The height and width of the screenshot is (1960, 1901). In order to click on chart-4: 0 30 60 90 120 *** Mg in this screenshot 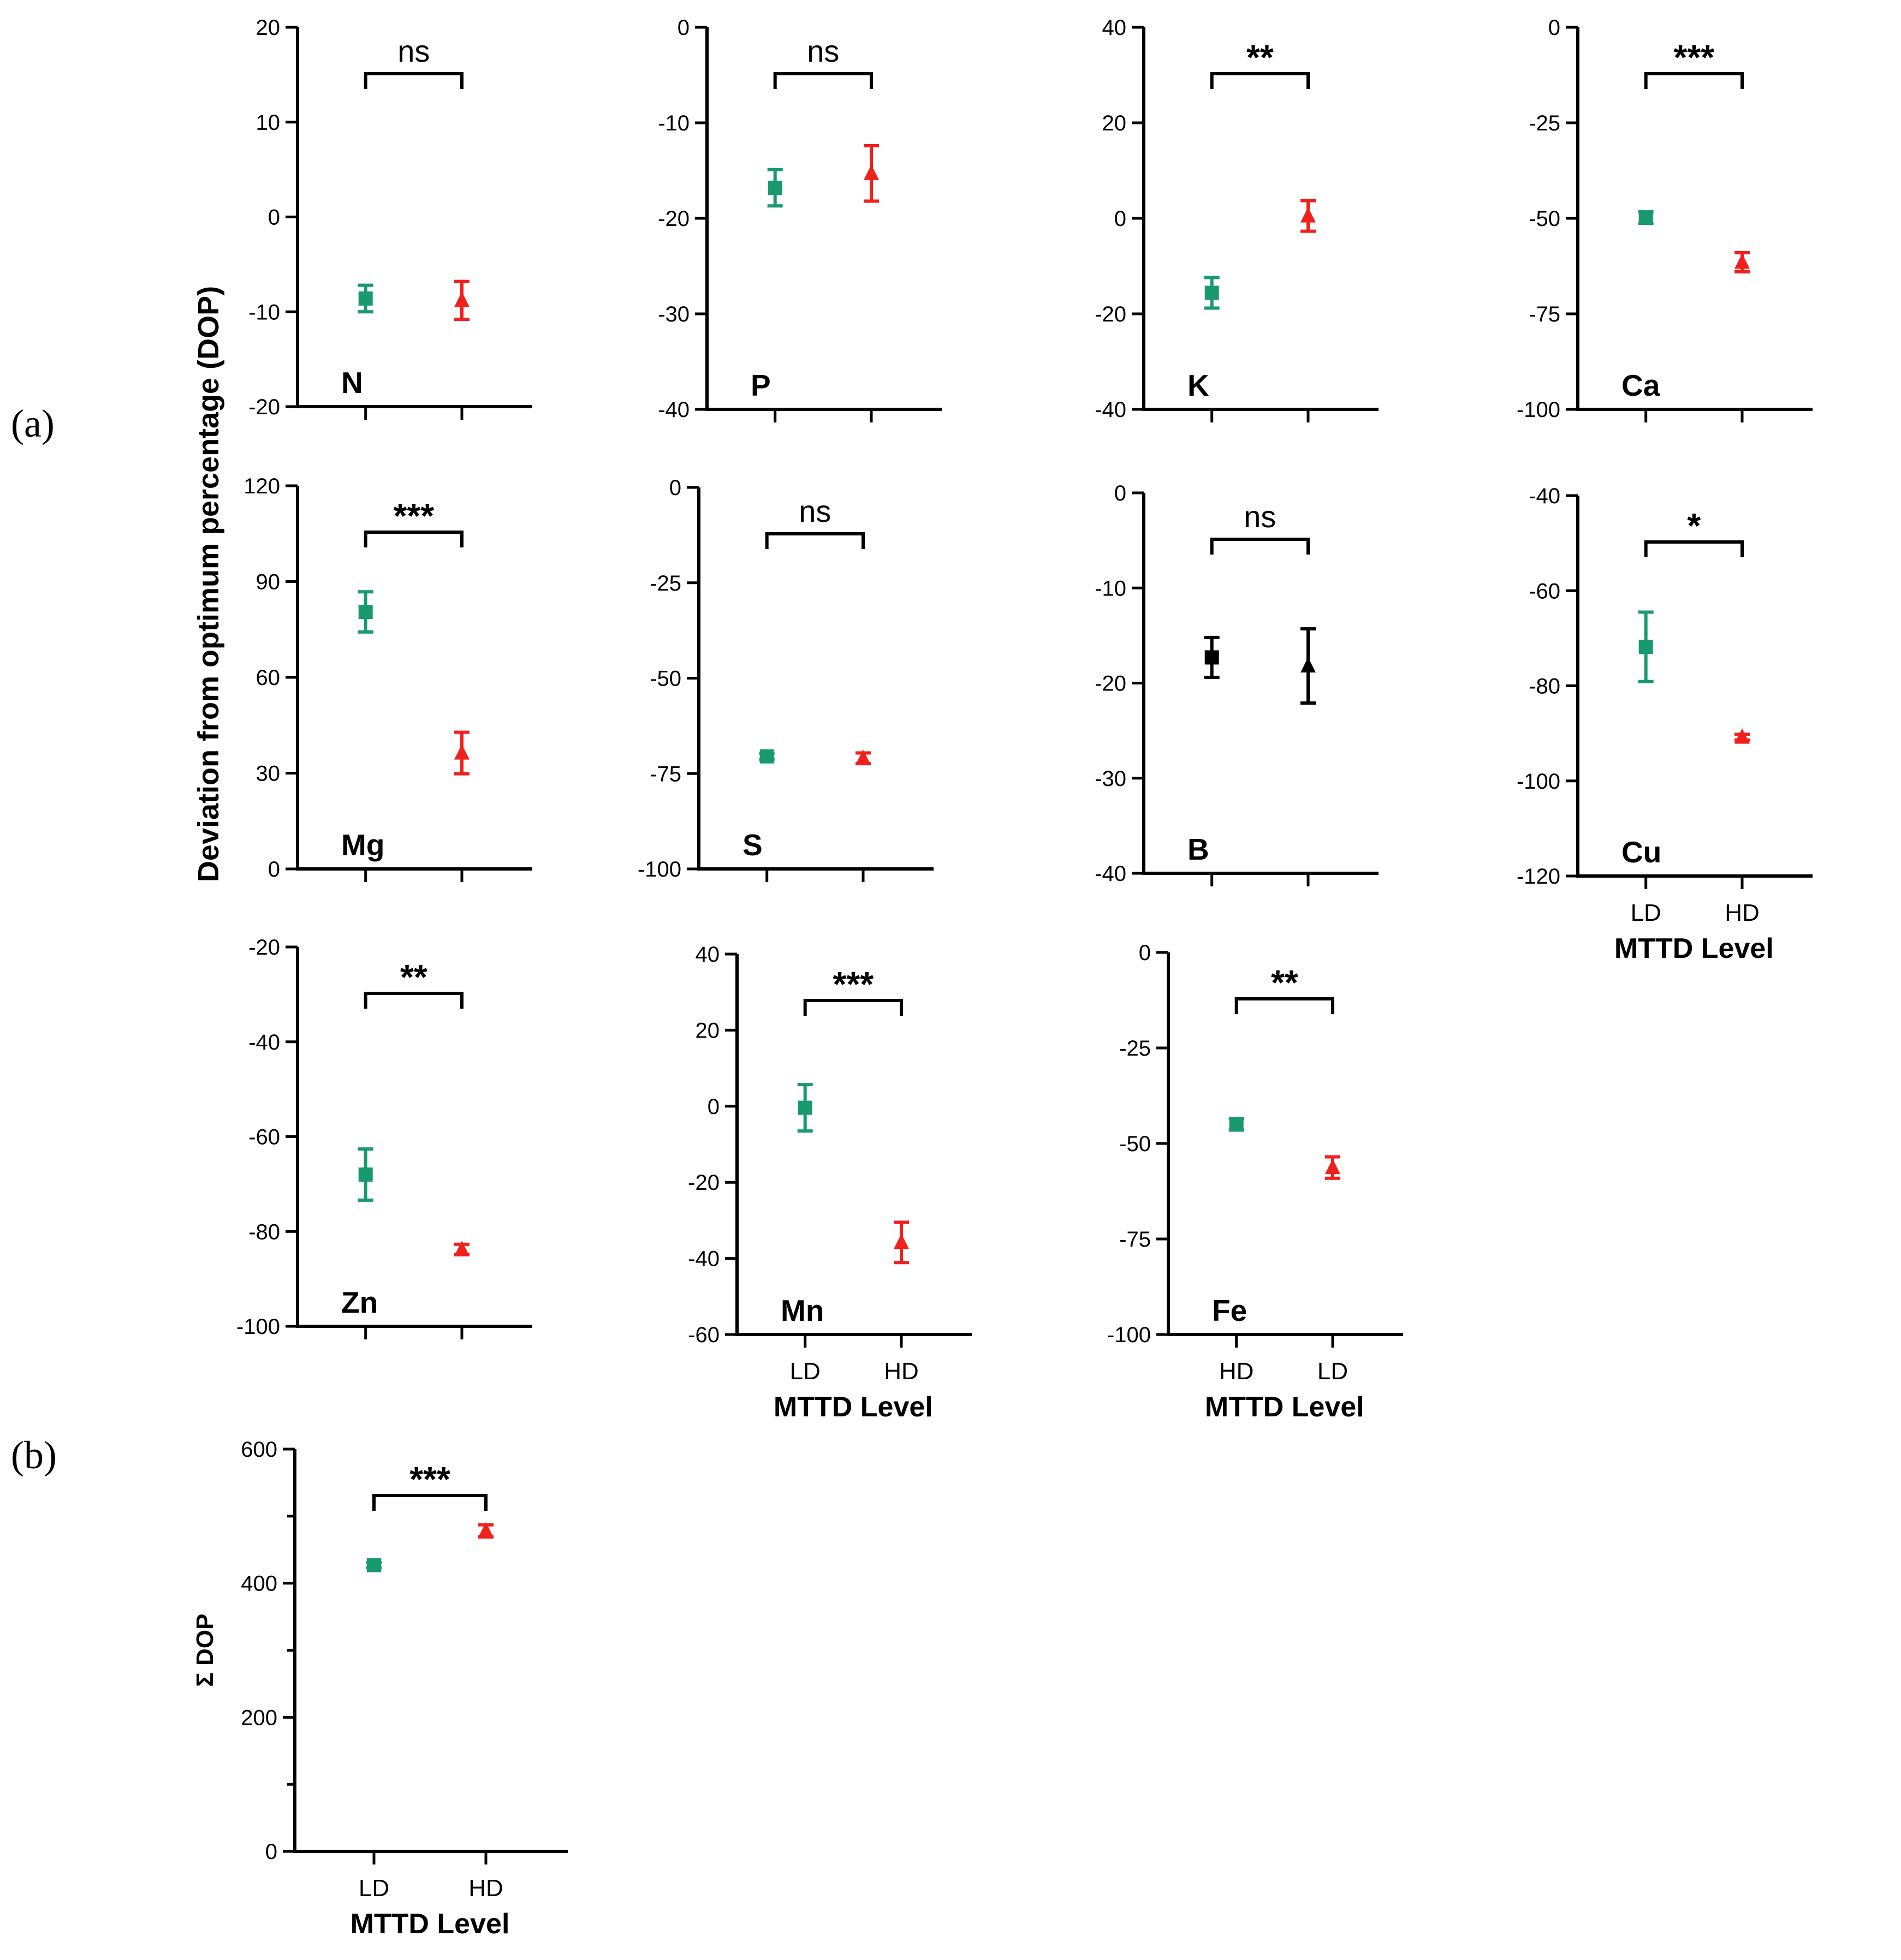, I will do `click(387, 678)`.